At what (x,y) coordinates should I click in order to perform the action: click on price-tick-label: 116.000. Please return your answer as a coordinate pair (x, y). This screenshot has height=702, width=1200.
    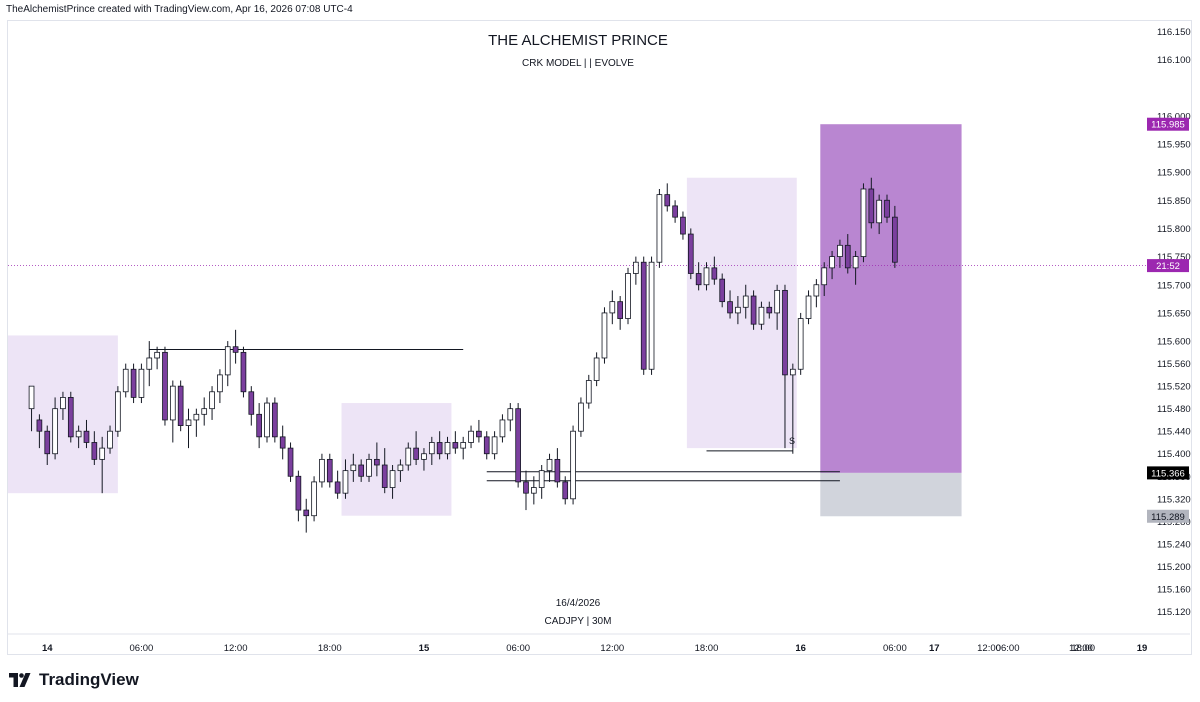
    Looking at the image, I should click on (1174, 116).